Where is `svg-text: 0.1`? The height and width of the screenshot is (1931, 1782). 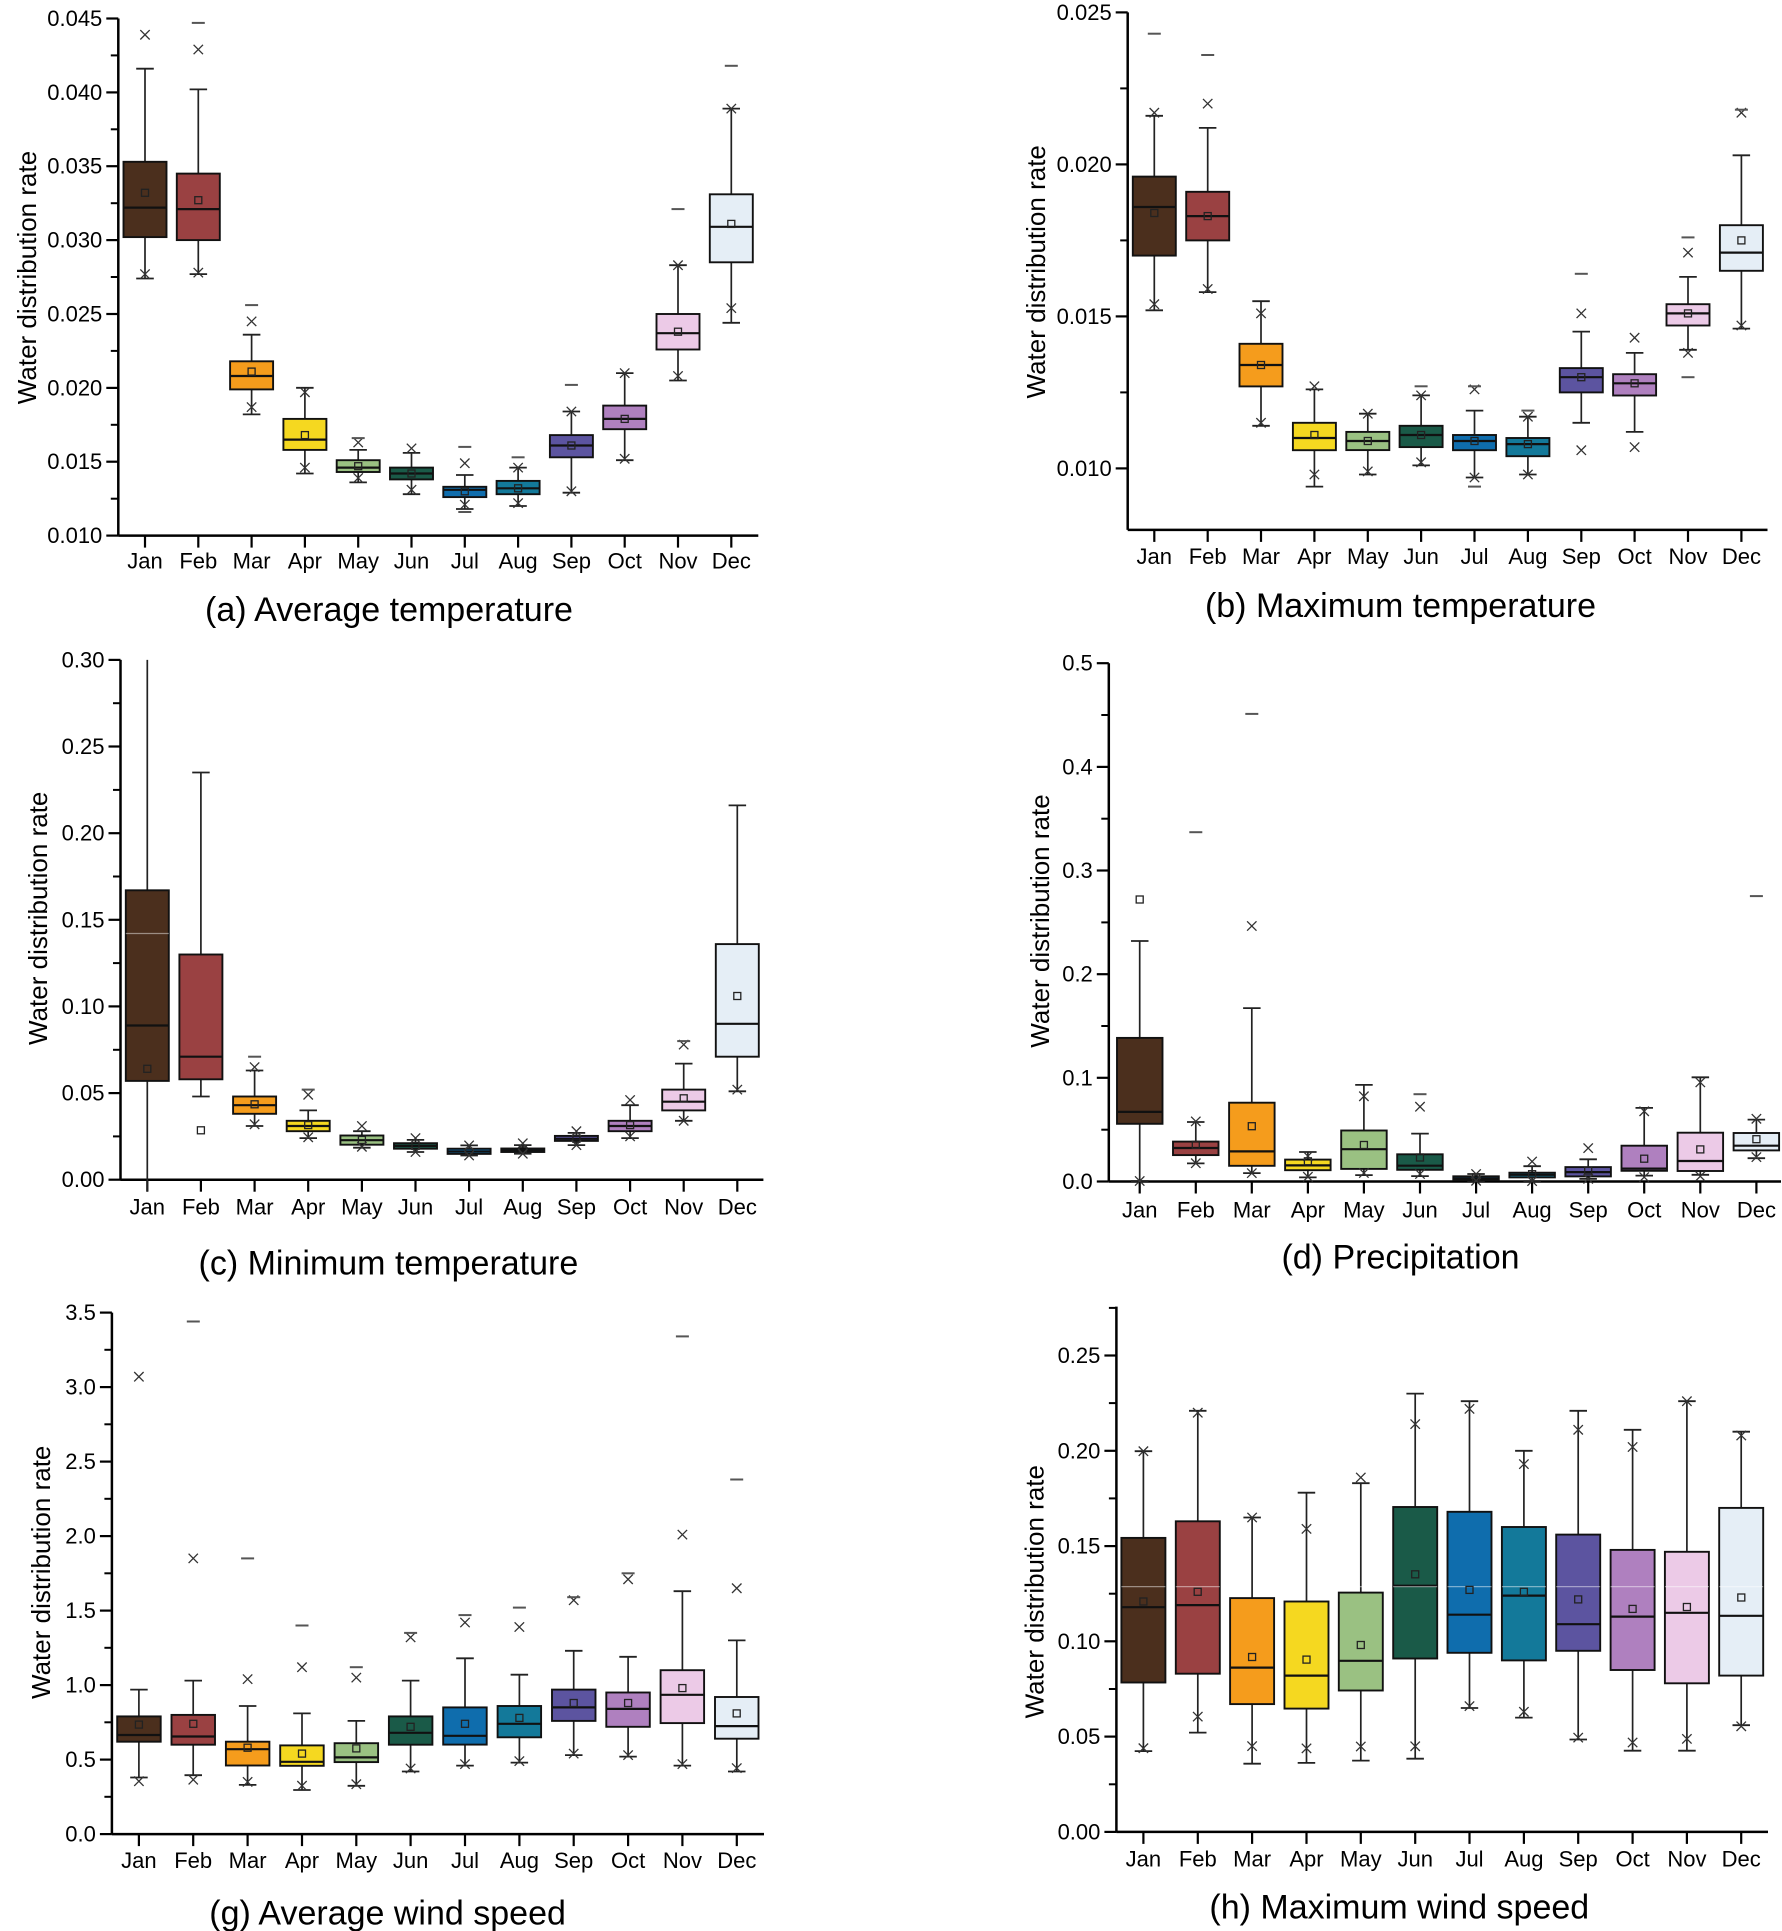
svg-text: 0.1 is located at coordinates (1077, 1077).